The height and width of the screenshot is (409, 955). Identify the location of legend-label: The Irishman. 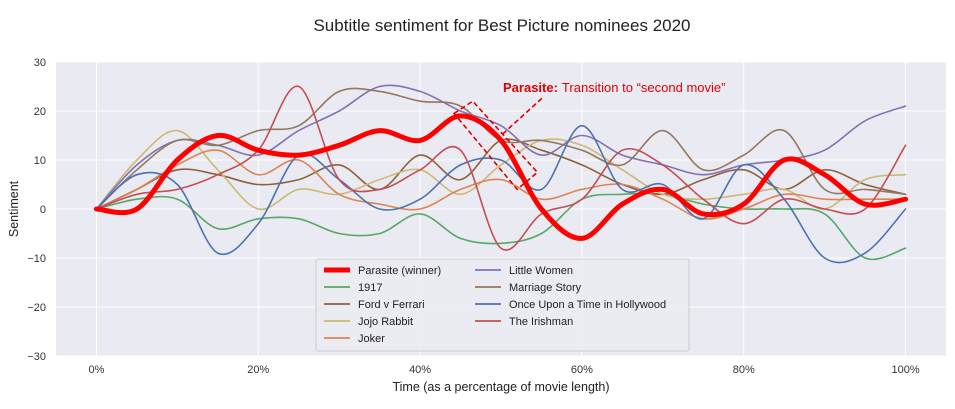
(541, 322).